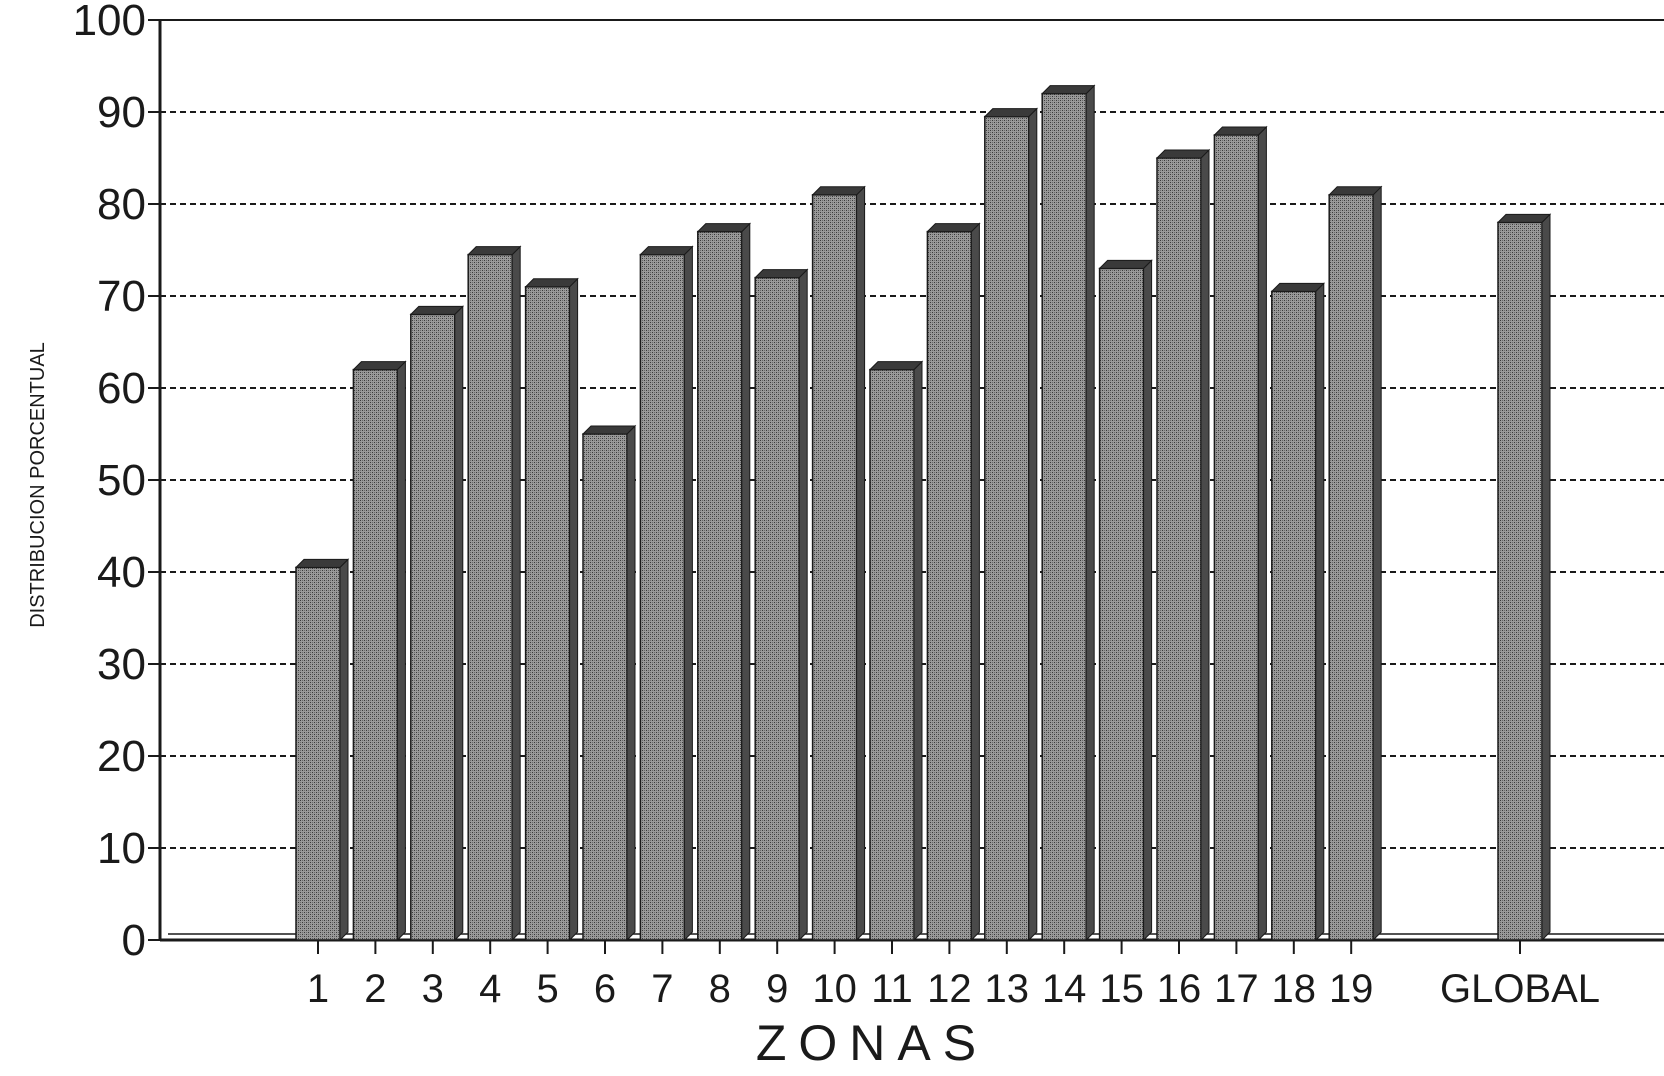 This screenshot has height=1076, width=1664. Describe the element at coordinates (777, 989) in the screenshot. I see `x-tick-label: 9` at that location.